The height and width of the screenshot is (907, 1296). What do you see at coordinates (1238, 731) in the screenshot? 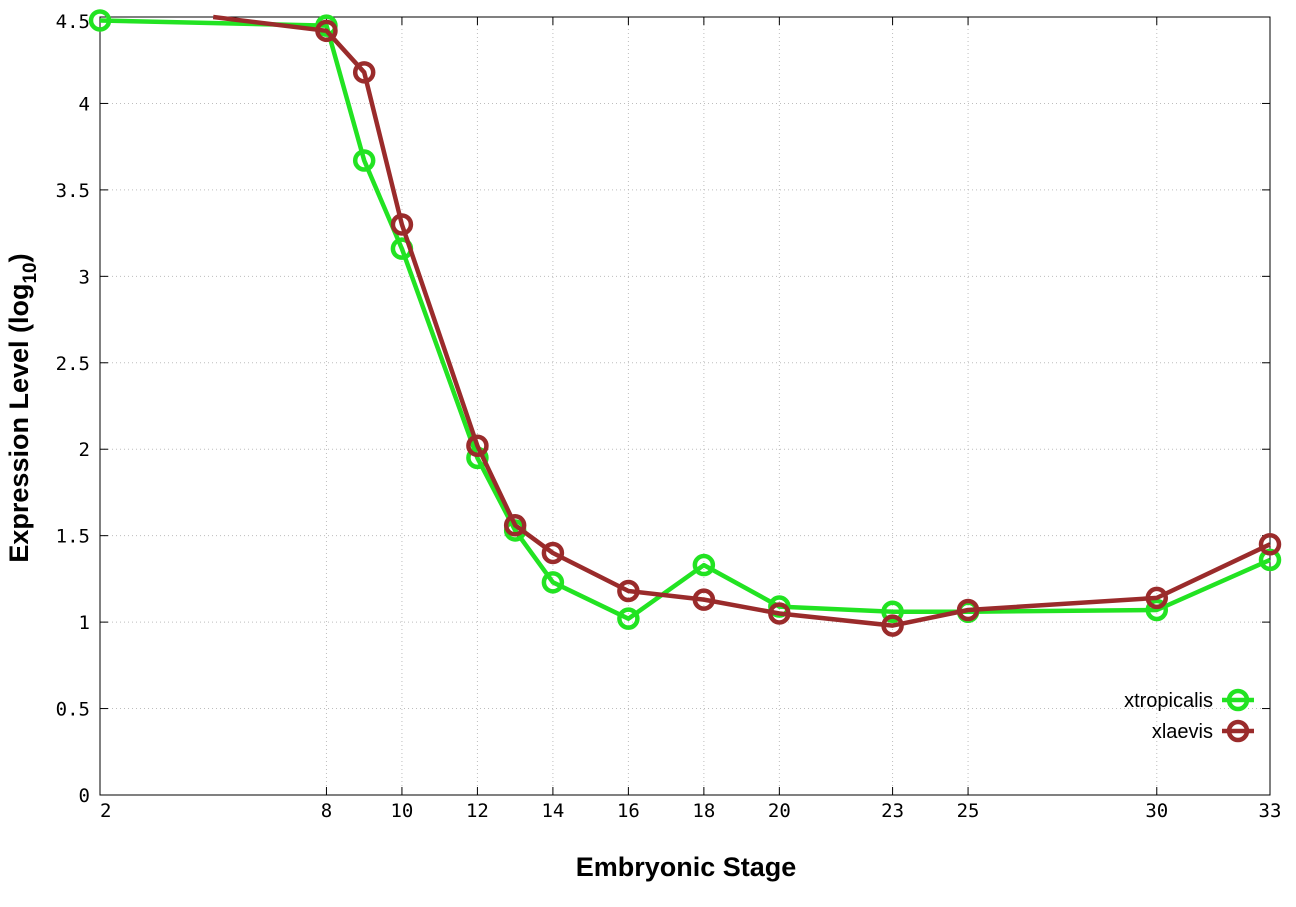
I see `legend-marker-xlaevis` at bounding box center [1238, 731].